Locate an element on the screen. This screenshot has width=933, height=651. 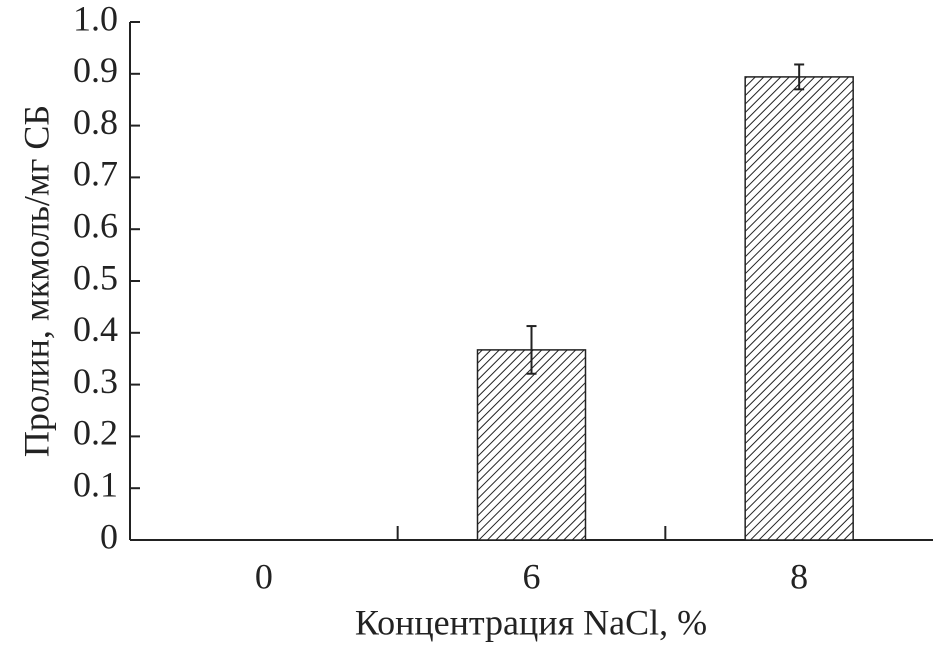
y-tick-label: 0.3 is located at coordinates (95, 381).